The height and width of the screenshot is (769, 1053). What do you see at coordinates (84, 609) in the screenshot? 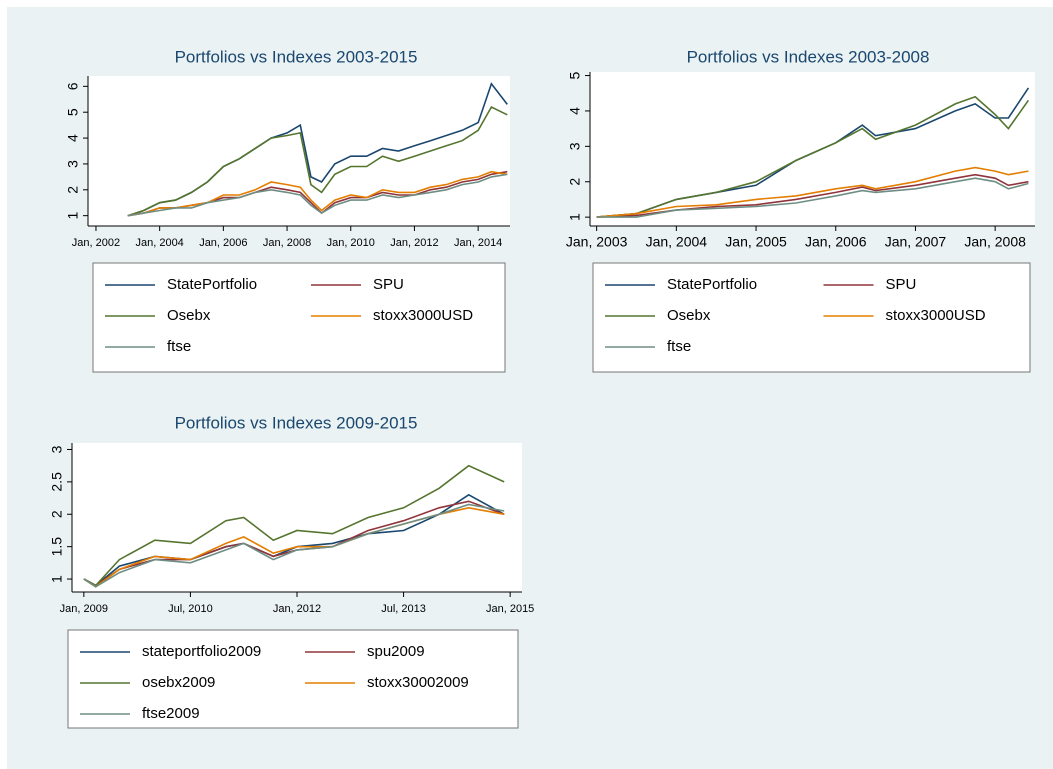
I see `x-tick-label: Jan, 2009` at bounding box center [84, 609].